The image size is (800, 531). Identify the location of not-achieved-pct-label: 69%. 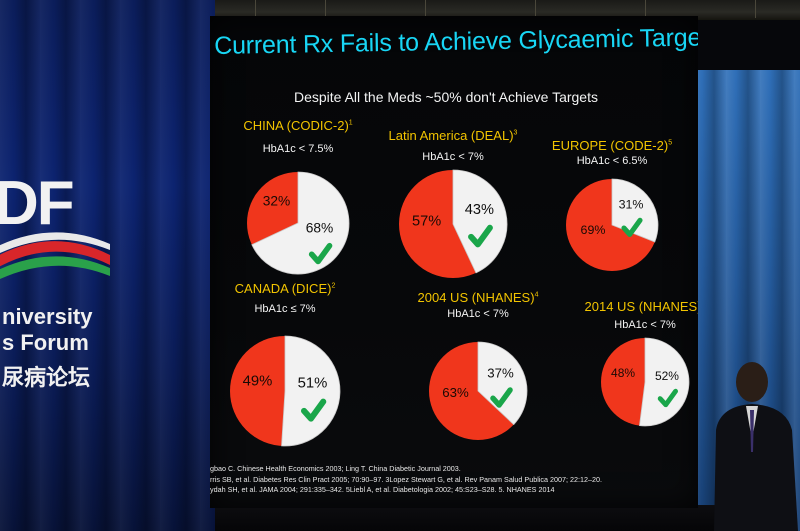
(593, 230).